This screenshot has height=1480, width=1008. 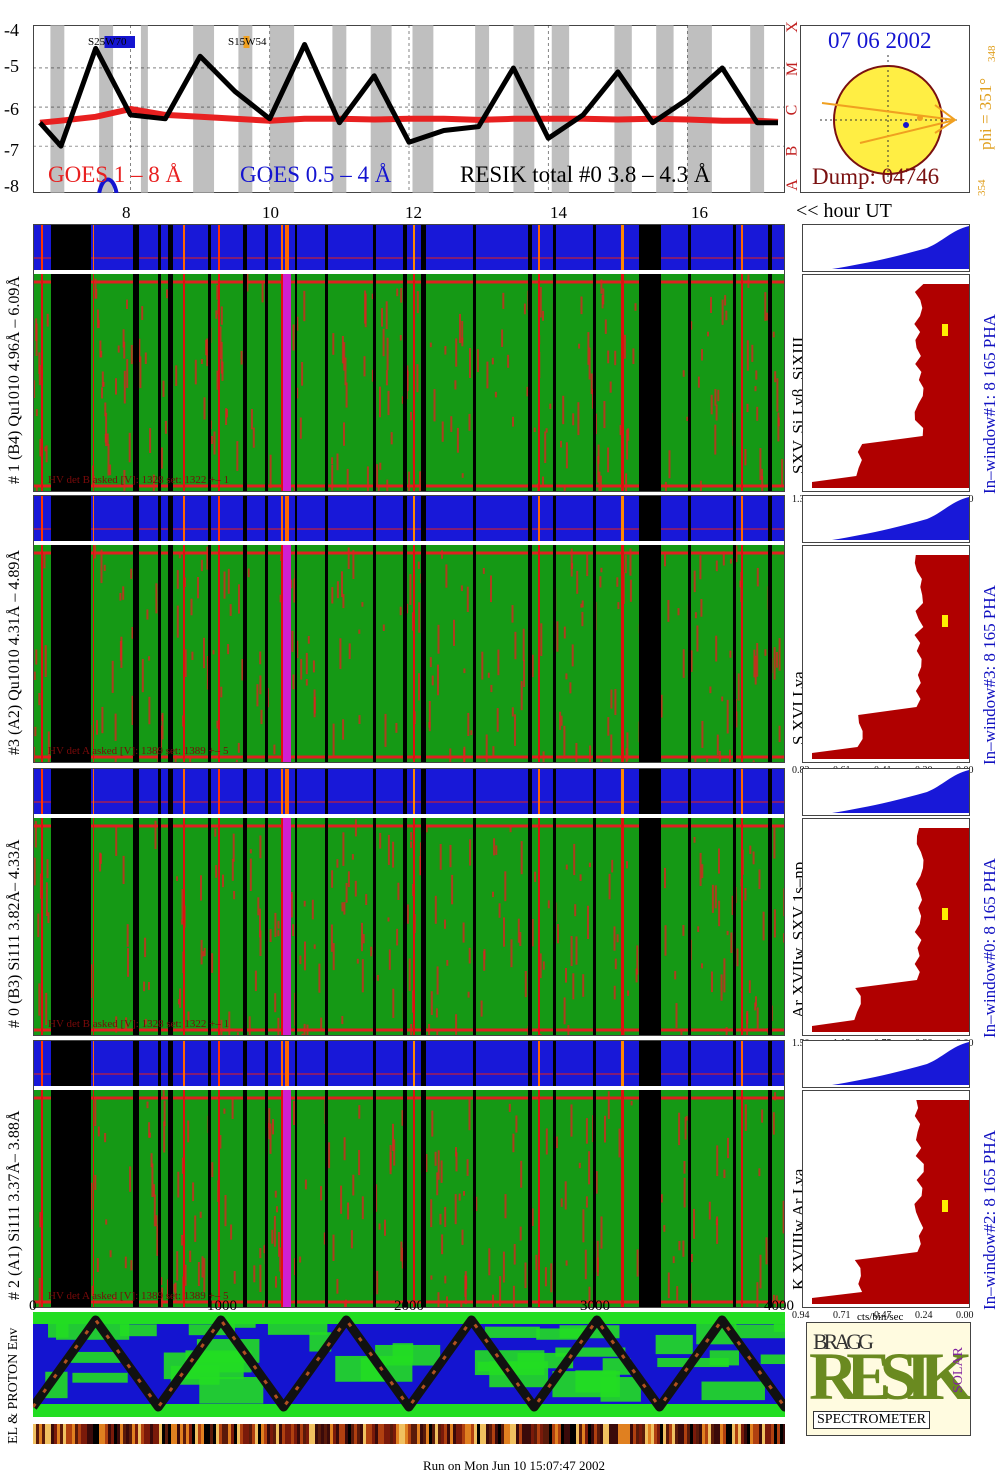 What do you see at coordinates (889, 1376) in the screenshot?
I see `logo-word: RESIK` at bounding box center [889, 1376].